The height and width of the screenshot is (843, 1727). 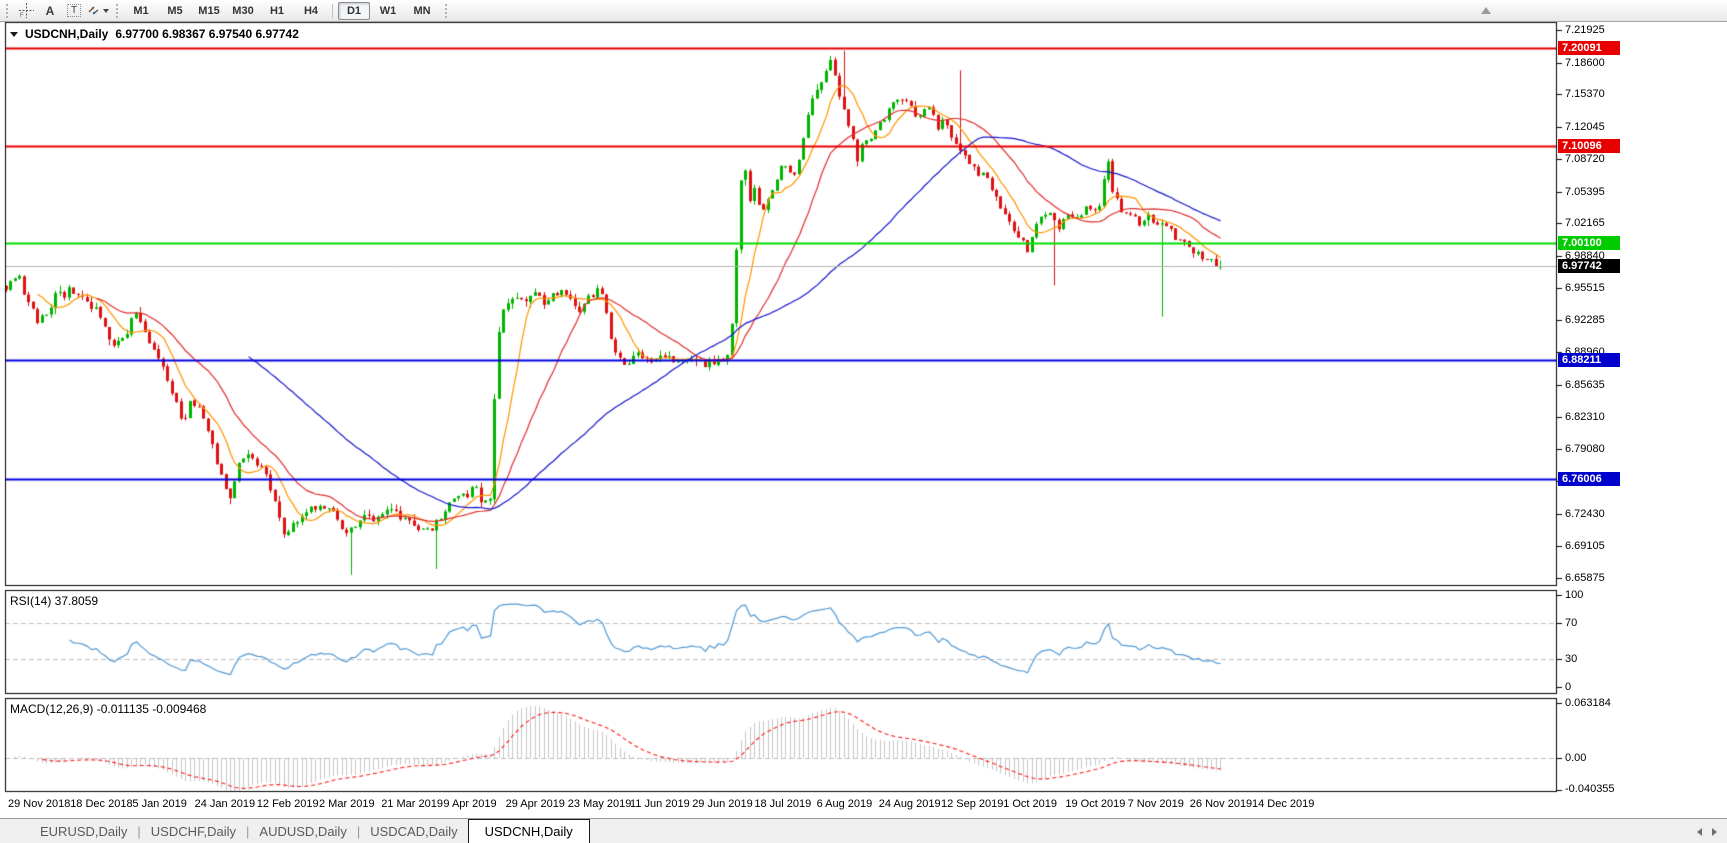 I want to click on rsi-tick: 30, so click(x=1571, y=659).